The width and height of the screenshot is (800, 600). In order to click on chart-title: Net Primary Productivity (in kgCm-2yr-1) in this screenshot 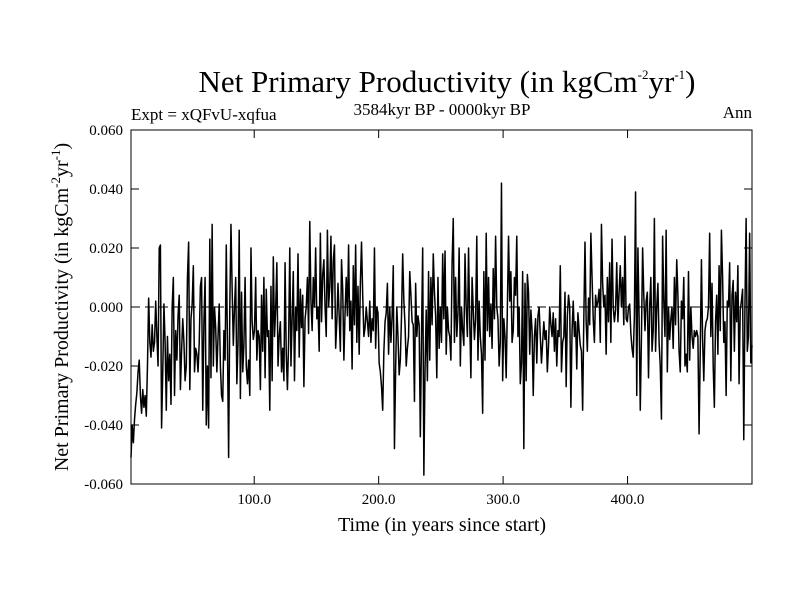, I will do `click(447, 81)`.